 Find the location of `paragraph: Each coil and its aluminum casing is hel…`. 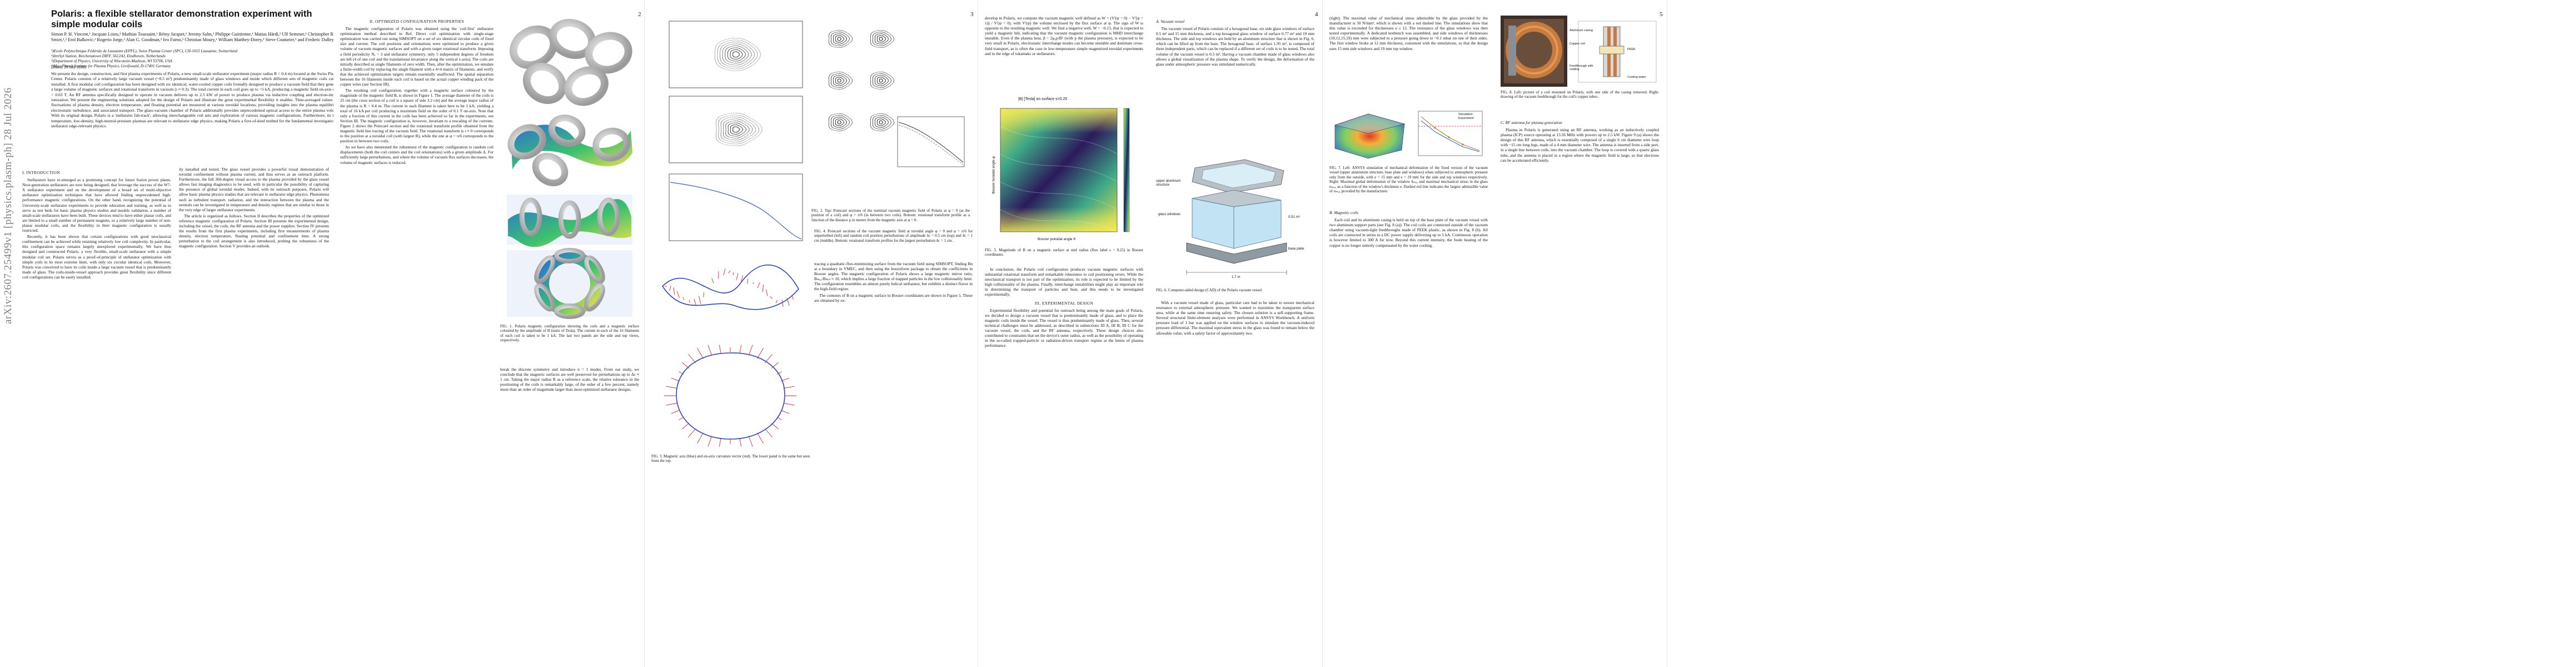

paragraph: Each coil and its aluminum casing is hel… is located at coordinates (1408, 232).